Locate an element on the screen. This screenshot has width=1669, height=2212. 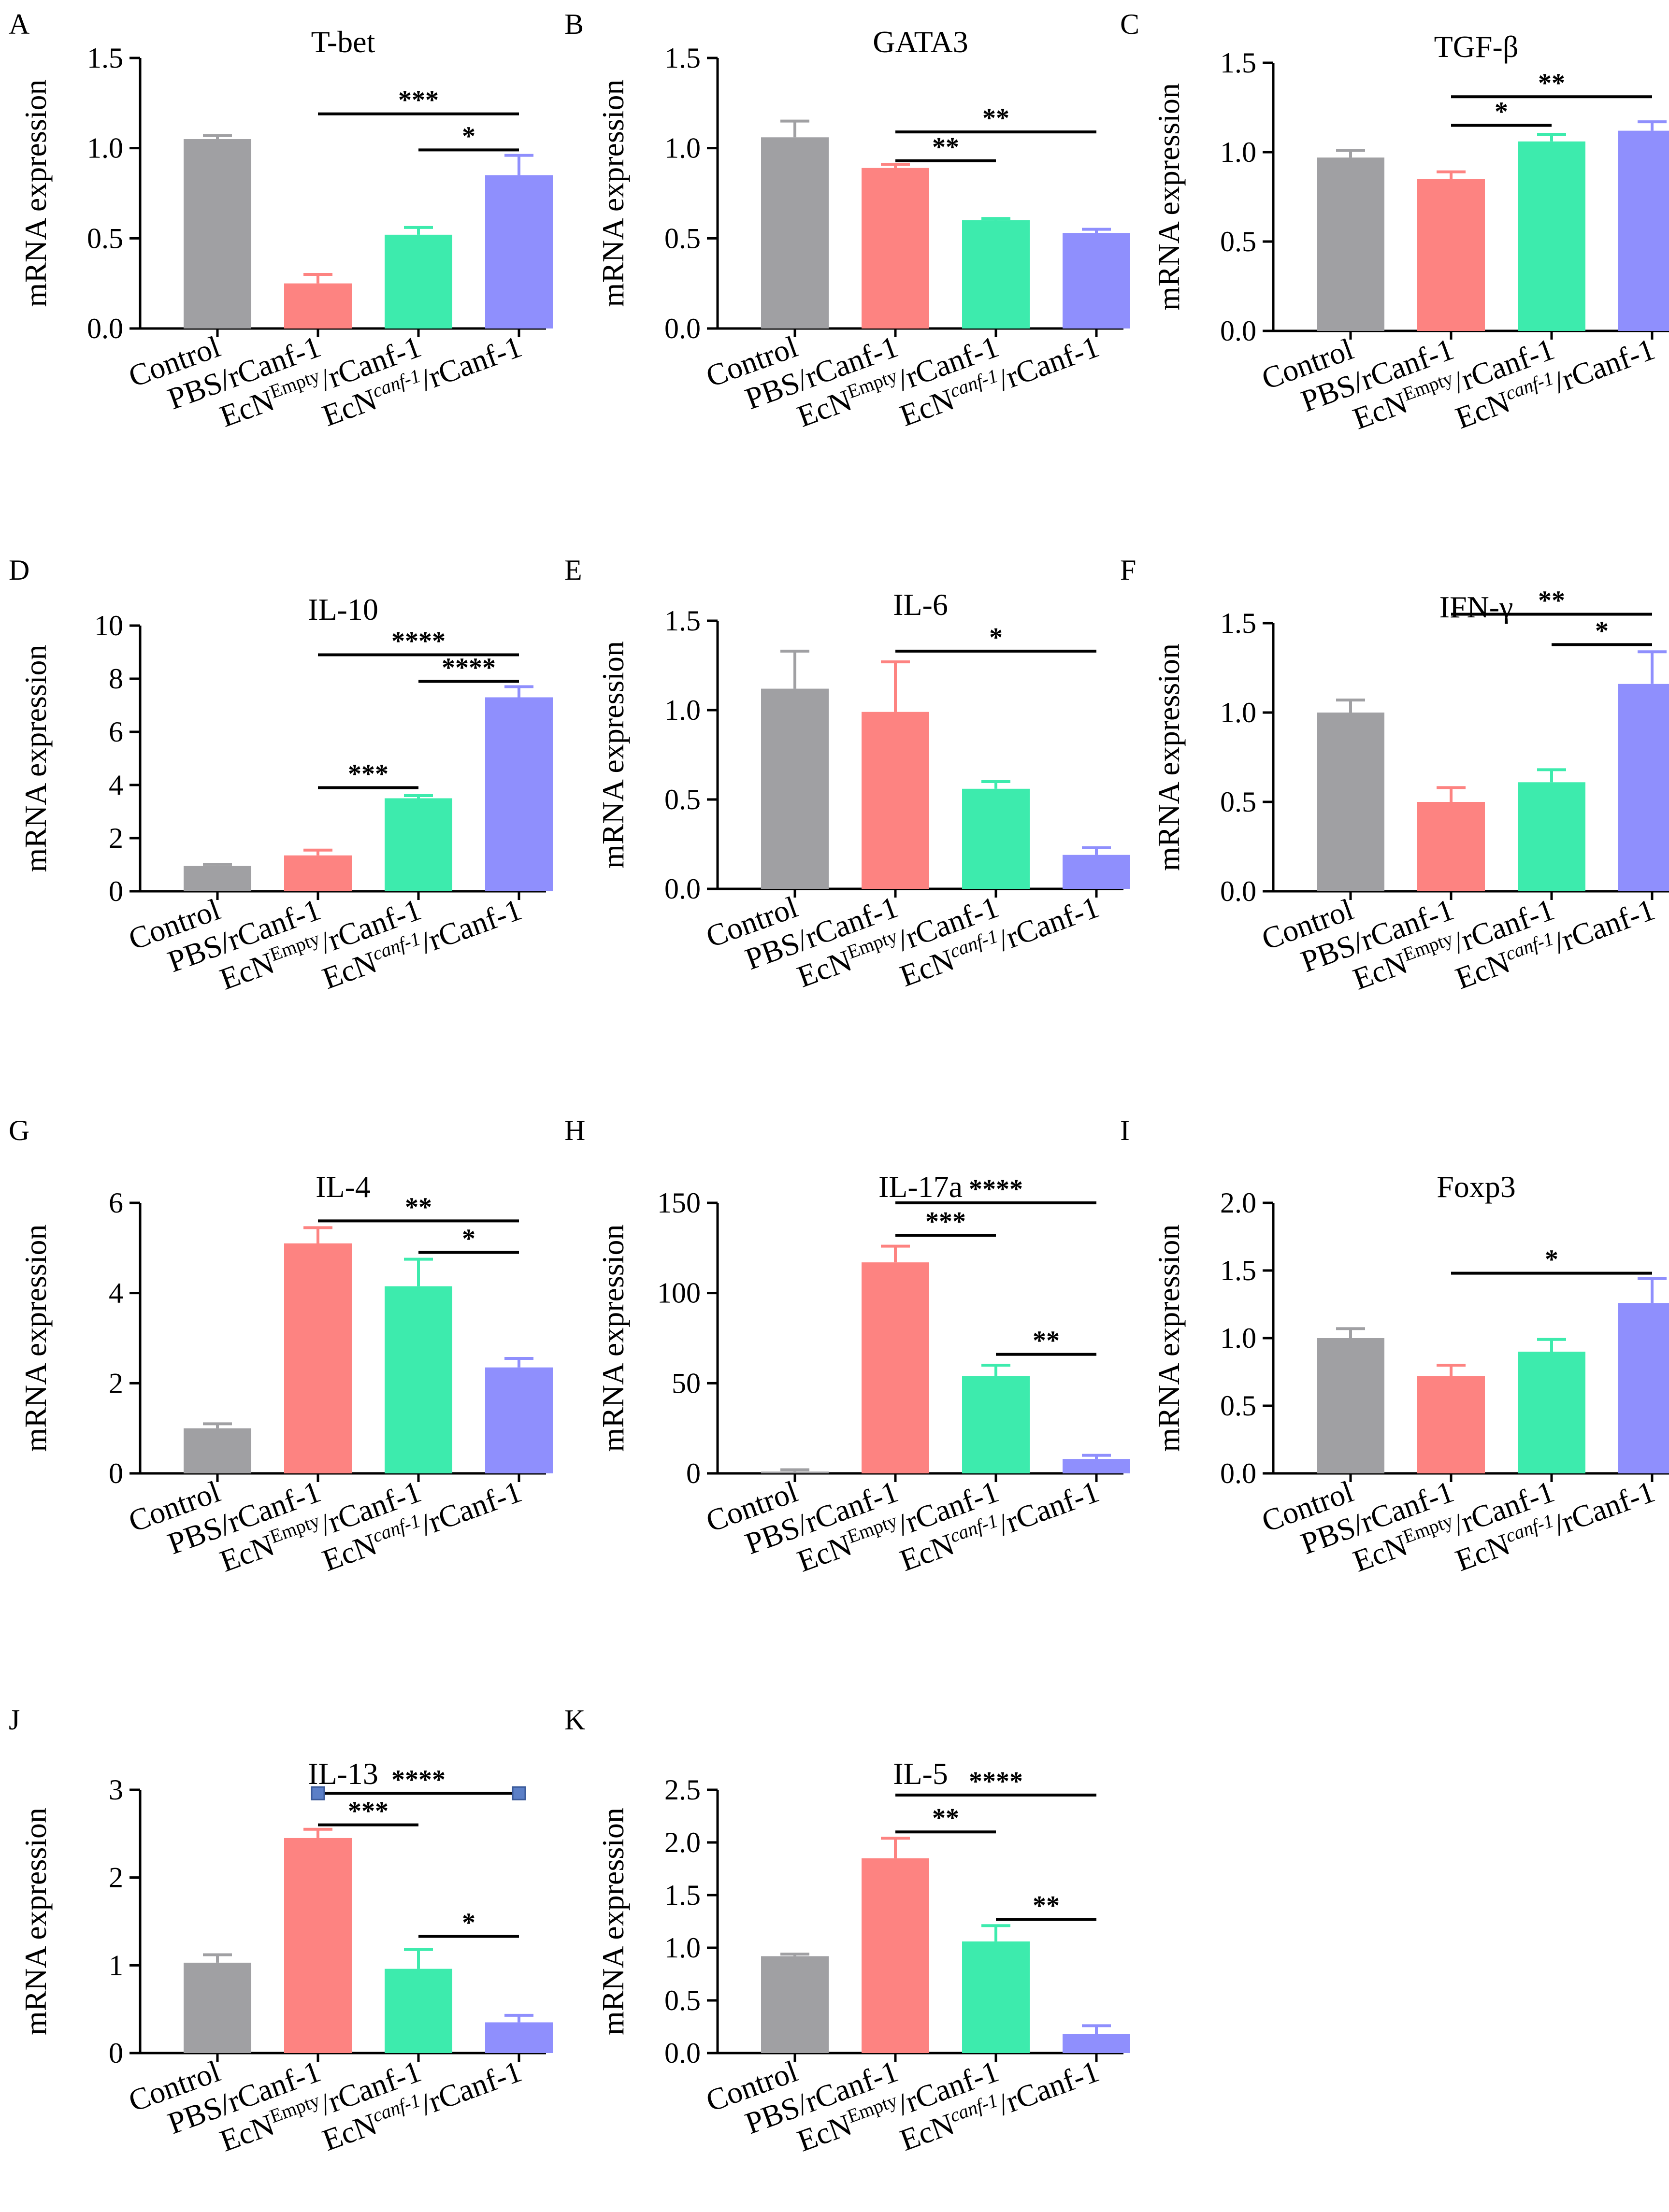
panel-letter: D is located at coordinates (19, 570).